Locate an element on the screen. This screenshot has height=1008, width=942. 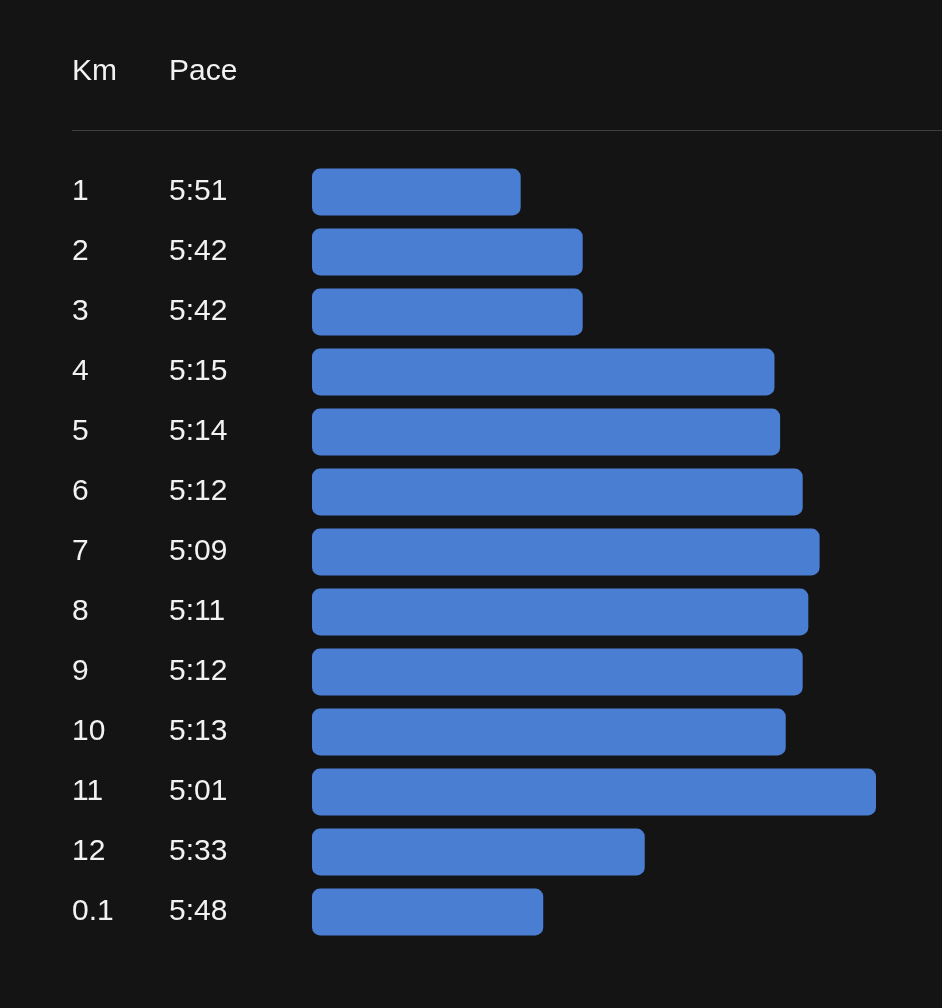
text: 5:01 is located at coordinates (198, 790).